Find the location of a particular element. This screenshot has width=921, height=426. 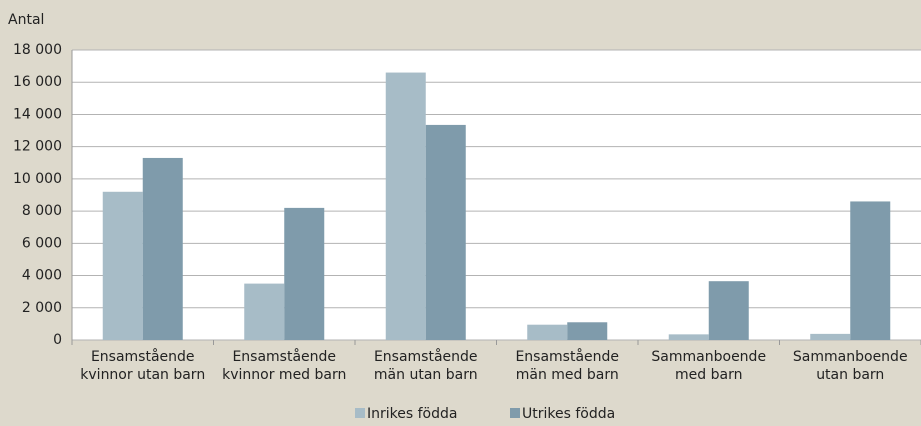

legend-label: Inrikes födda is located at coordinates (412, 414).